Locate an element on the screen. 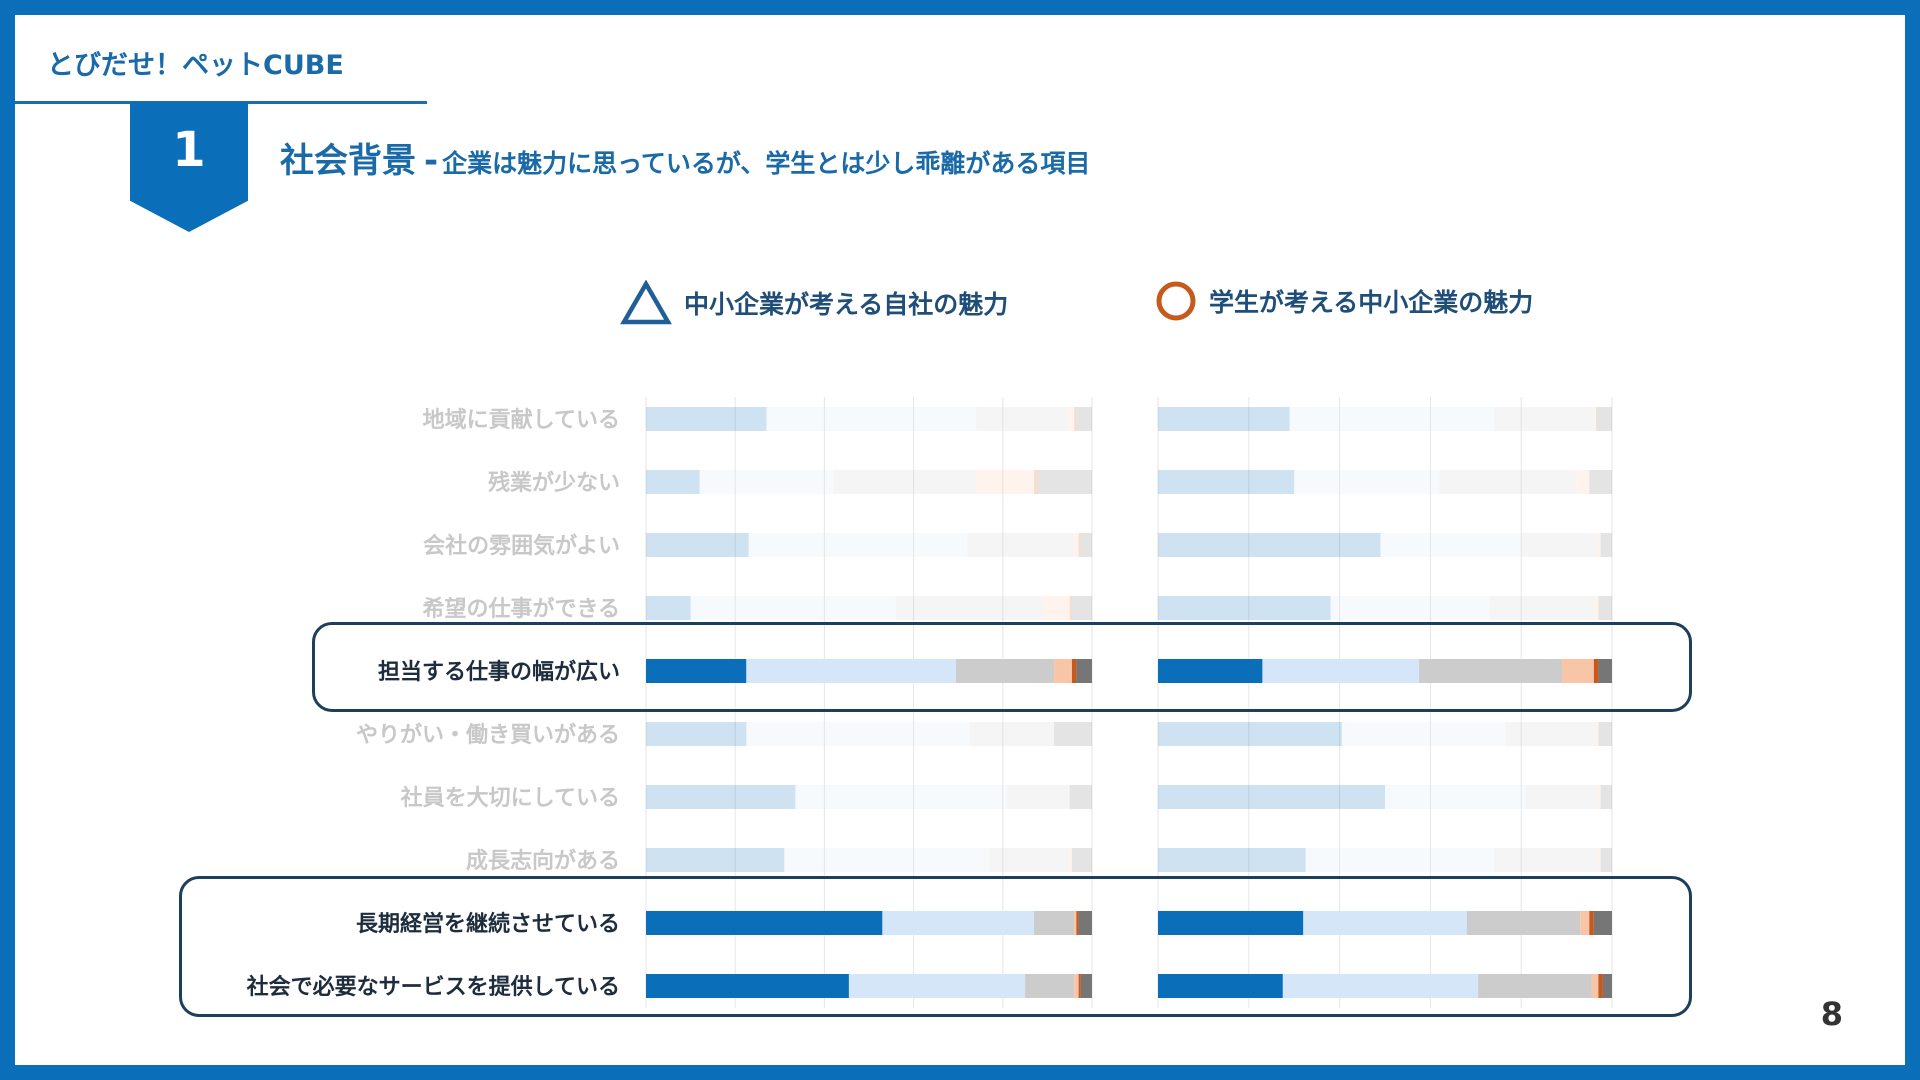 The image size is (1920, 1080). highlight-box-scope is located at coordinates (1002, 667).